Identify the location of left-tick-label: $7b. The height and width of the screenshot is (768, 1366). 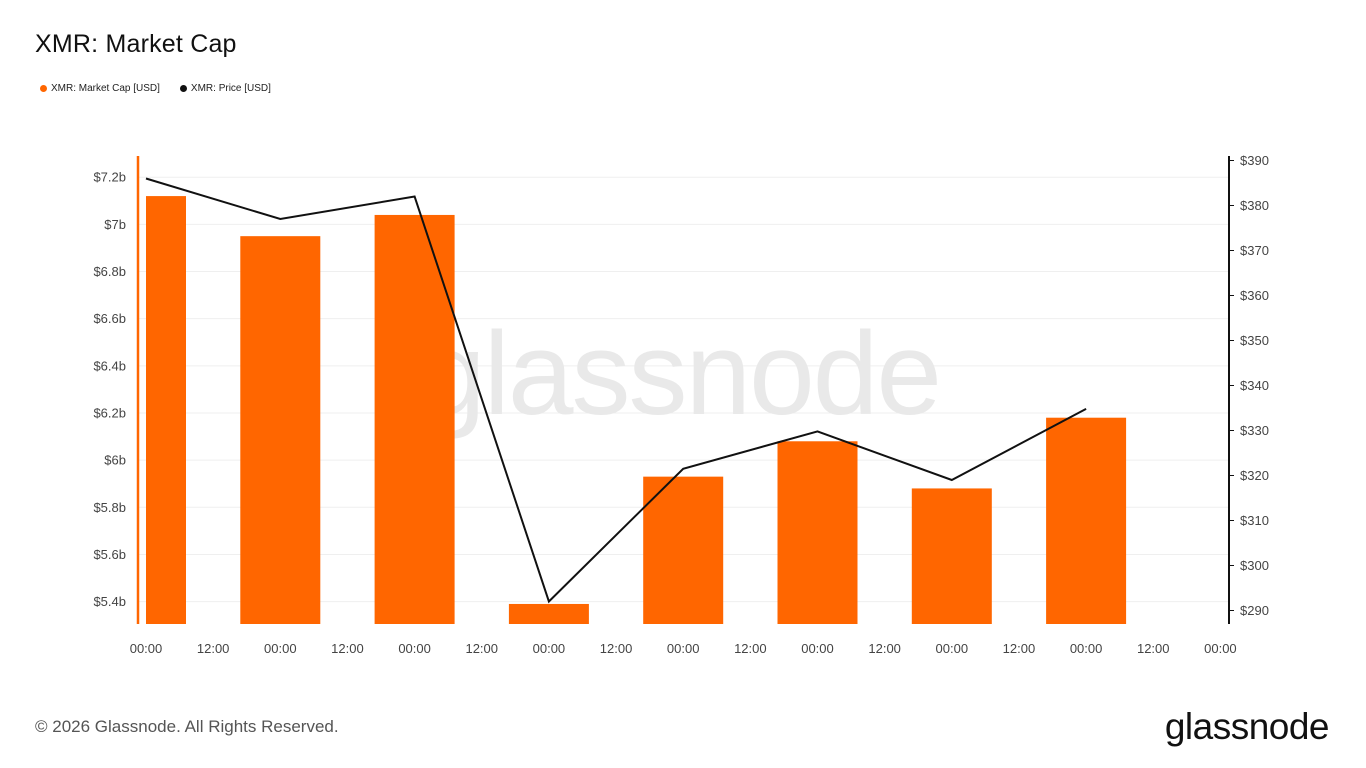
(115, 224).